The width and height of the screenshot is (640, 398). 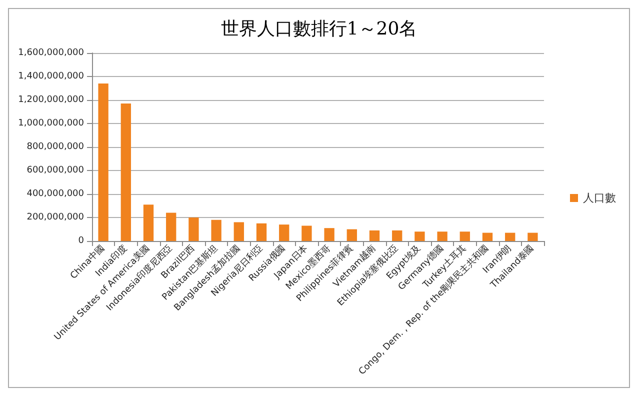 I want to click on y-tick-label: 0, so click(x=81, y=241).